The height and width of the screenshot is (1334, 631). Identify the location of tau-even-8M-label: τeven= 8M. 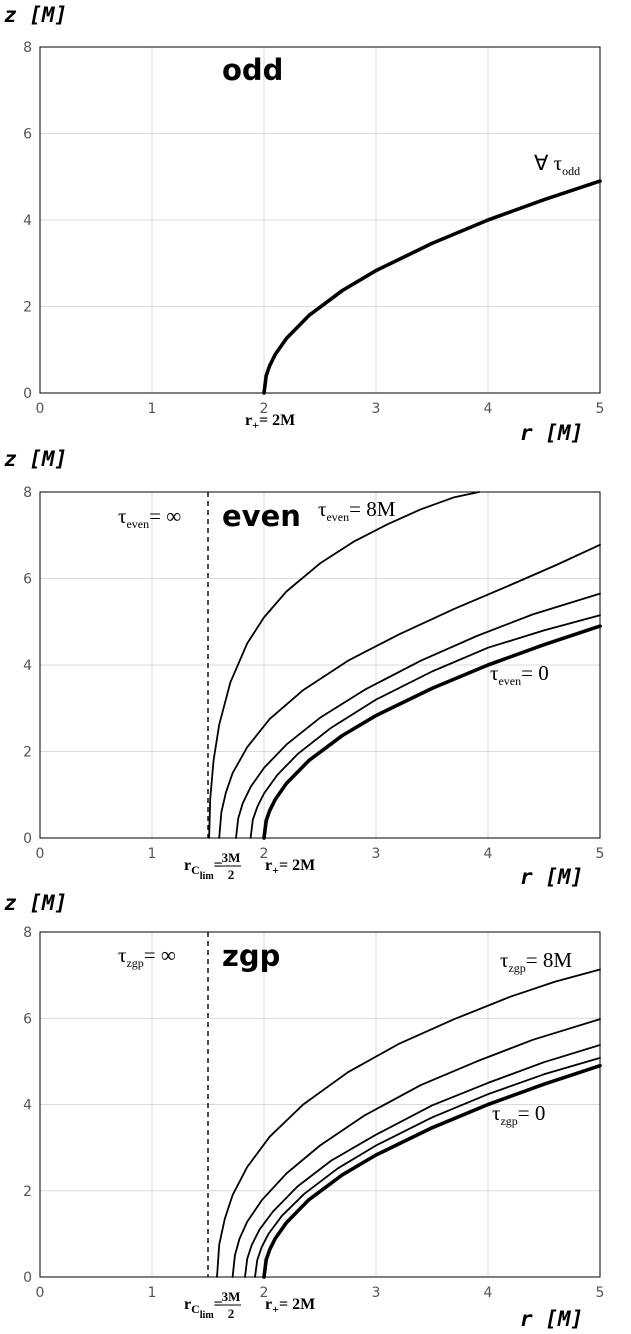
(357, 510).